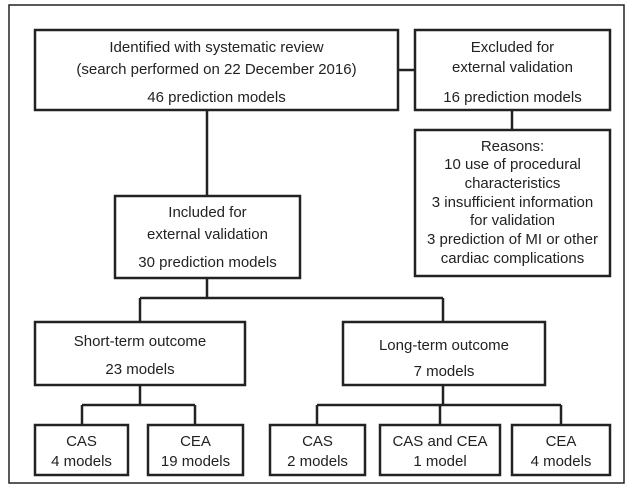 The width and height of the screenshot is (635, 495). Describe the element at coordinates (439, 441) in the screenshot. I see `node-text: CAS and CEA` at that location.